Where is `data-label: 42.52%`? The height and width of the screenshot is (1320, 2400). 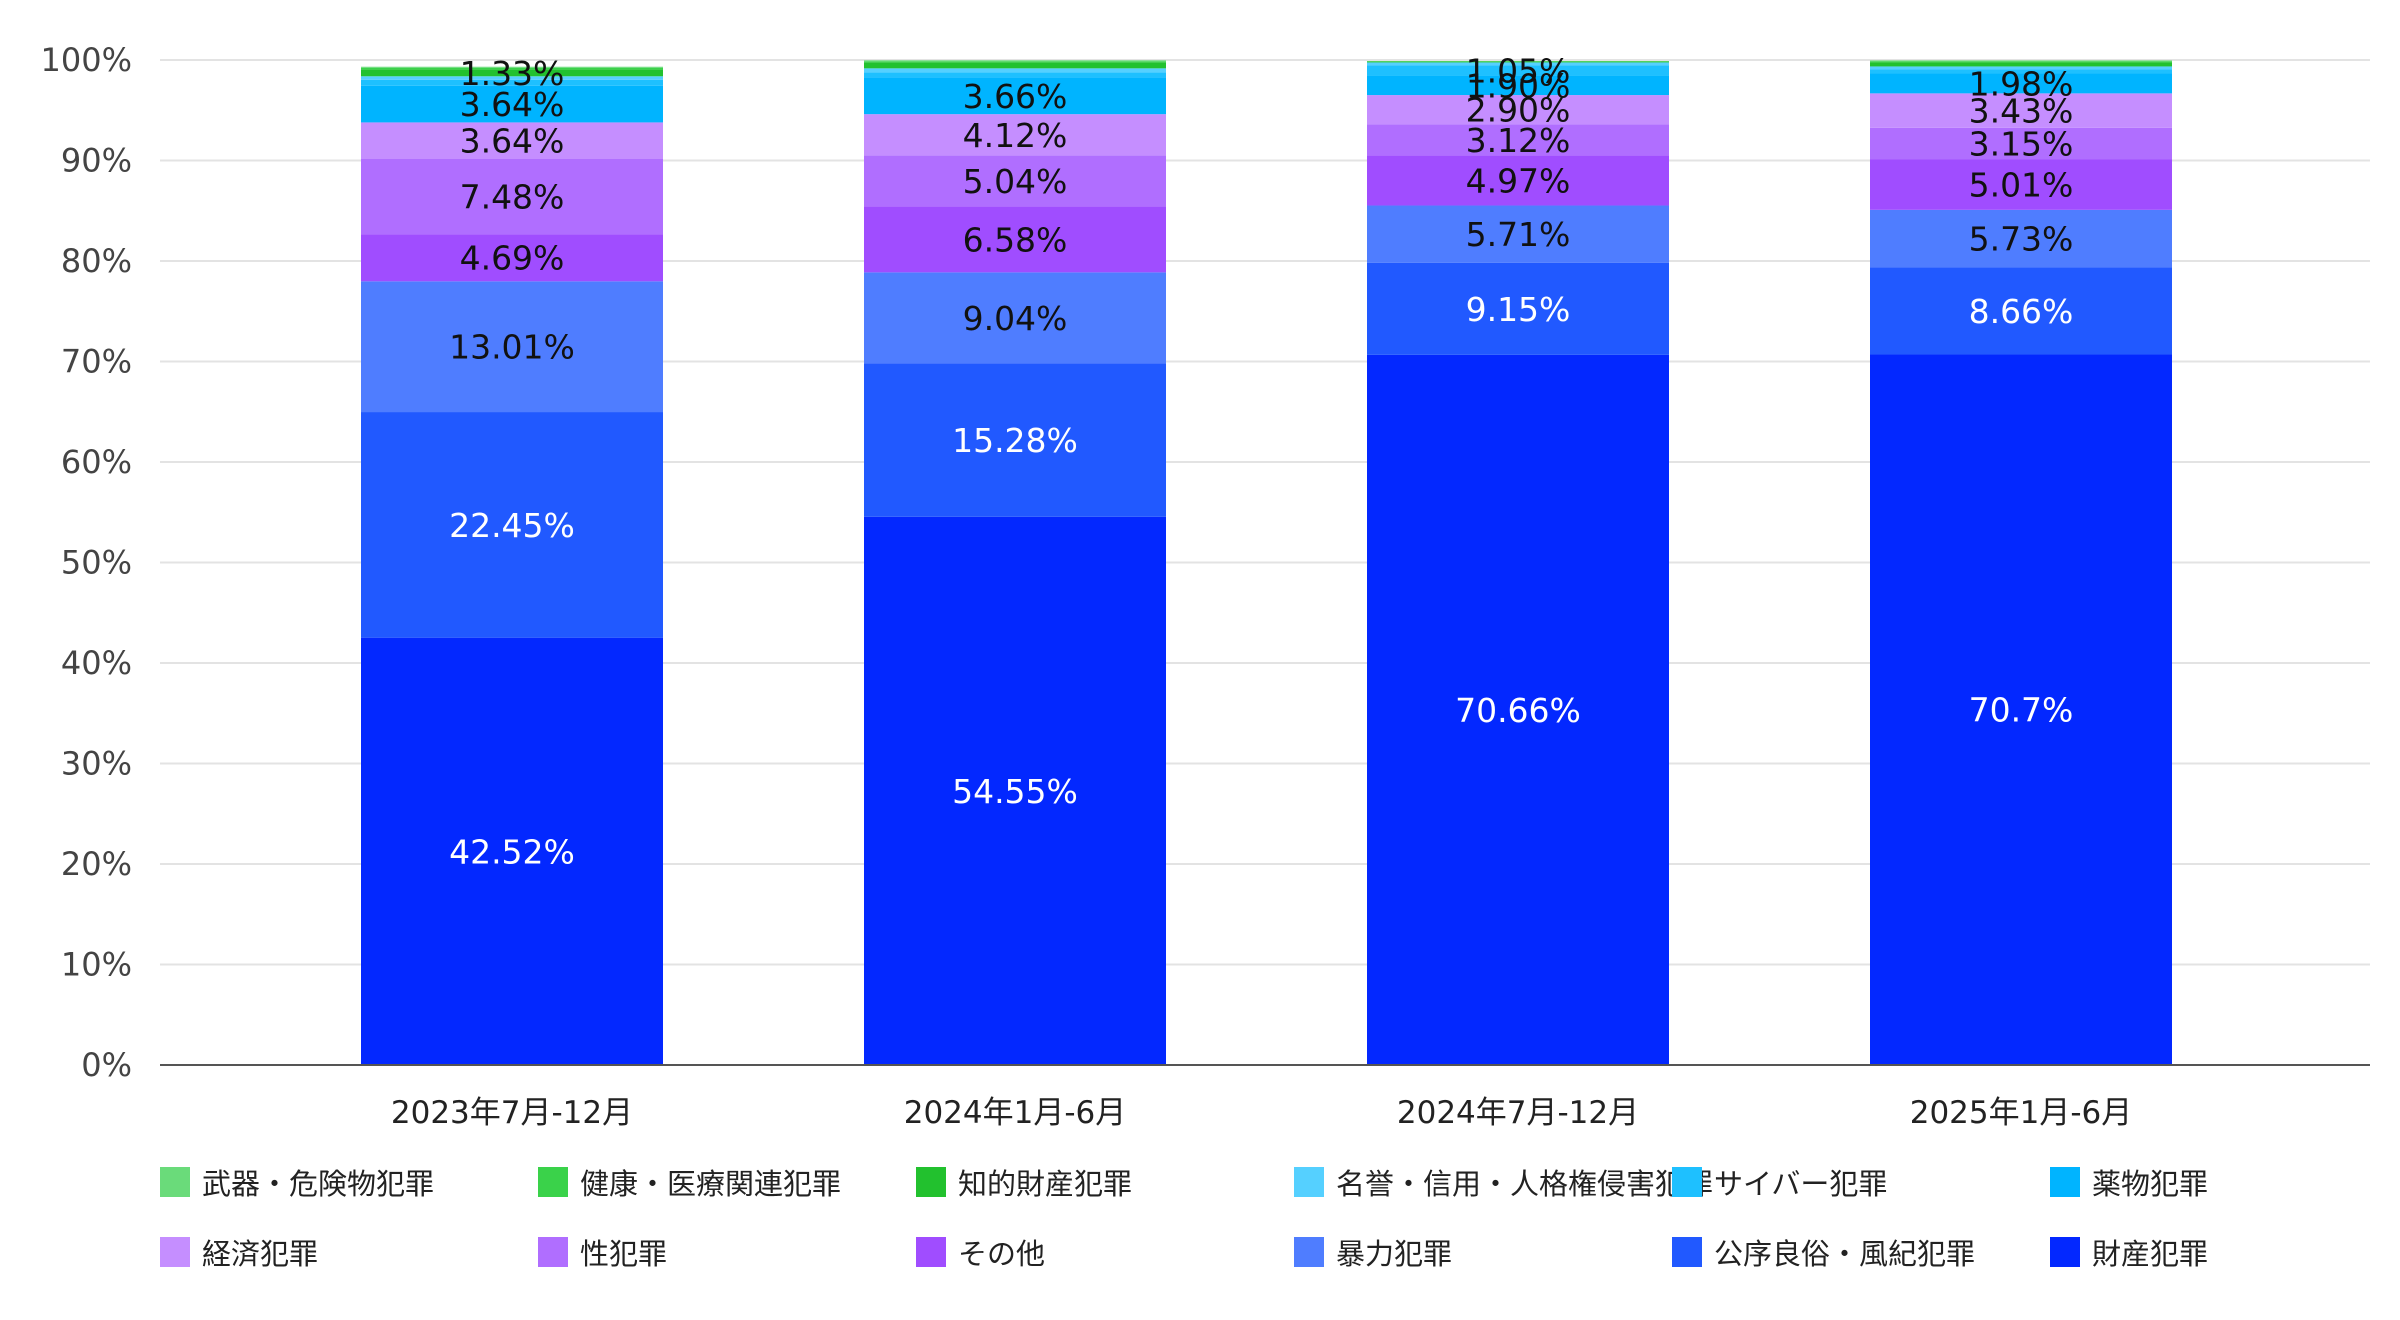 data-label: 42.52% is located at coordinates (512, 851).